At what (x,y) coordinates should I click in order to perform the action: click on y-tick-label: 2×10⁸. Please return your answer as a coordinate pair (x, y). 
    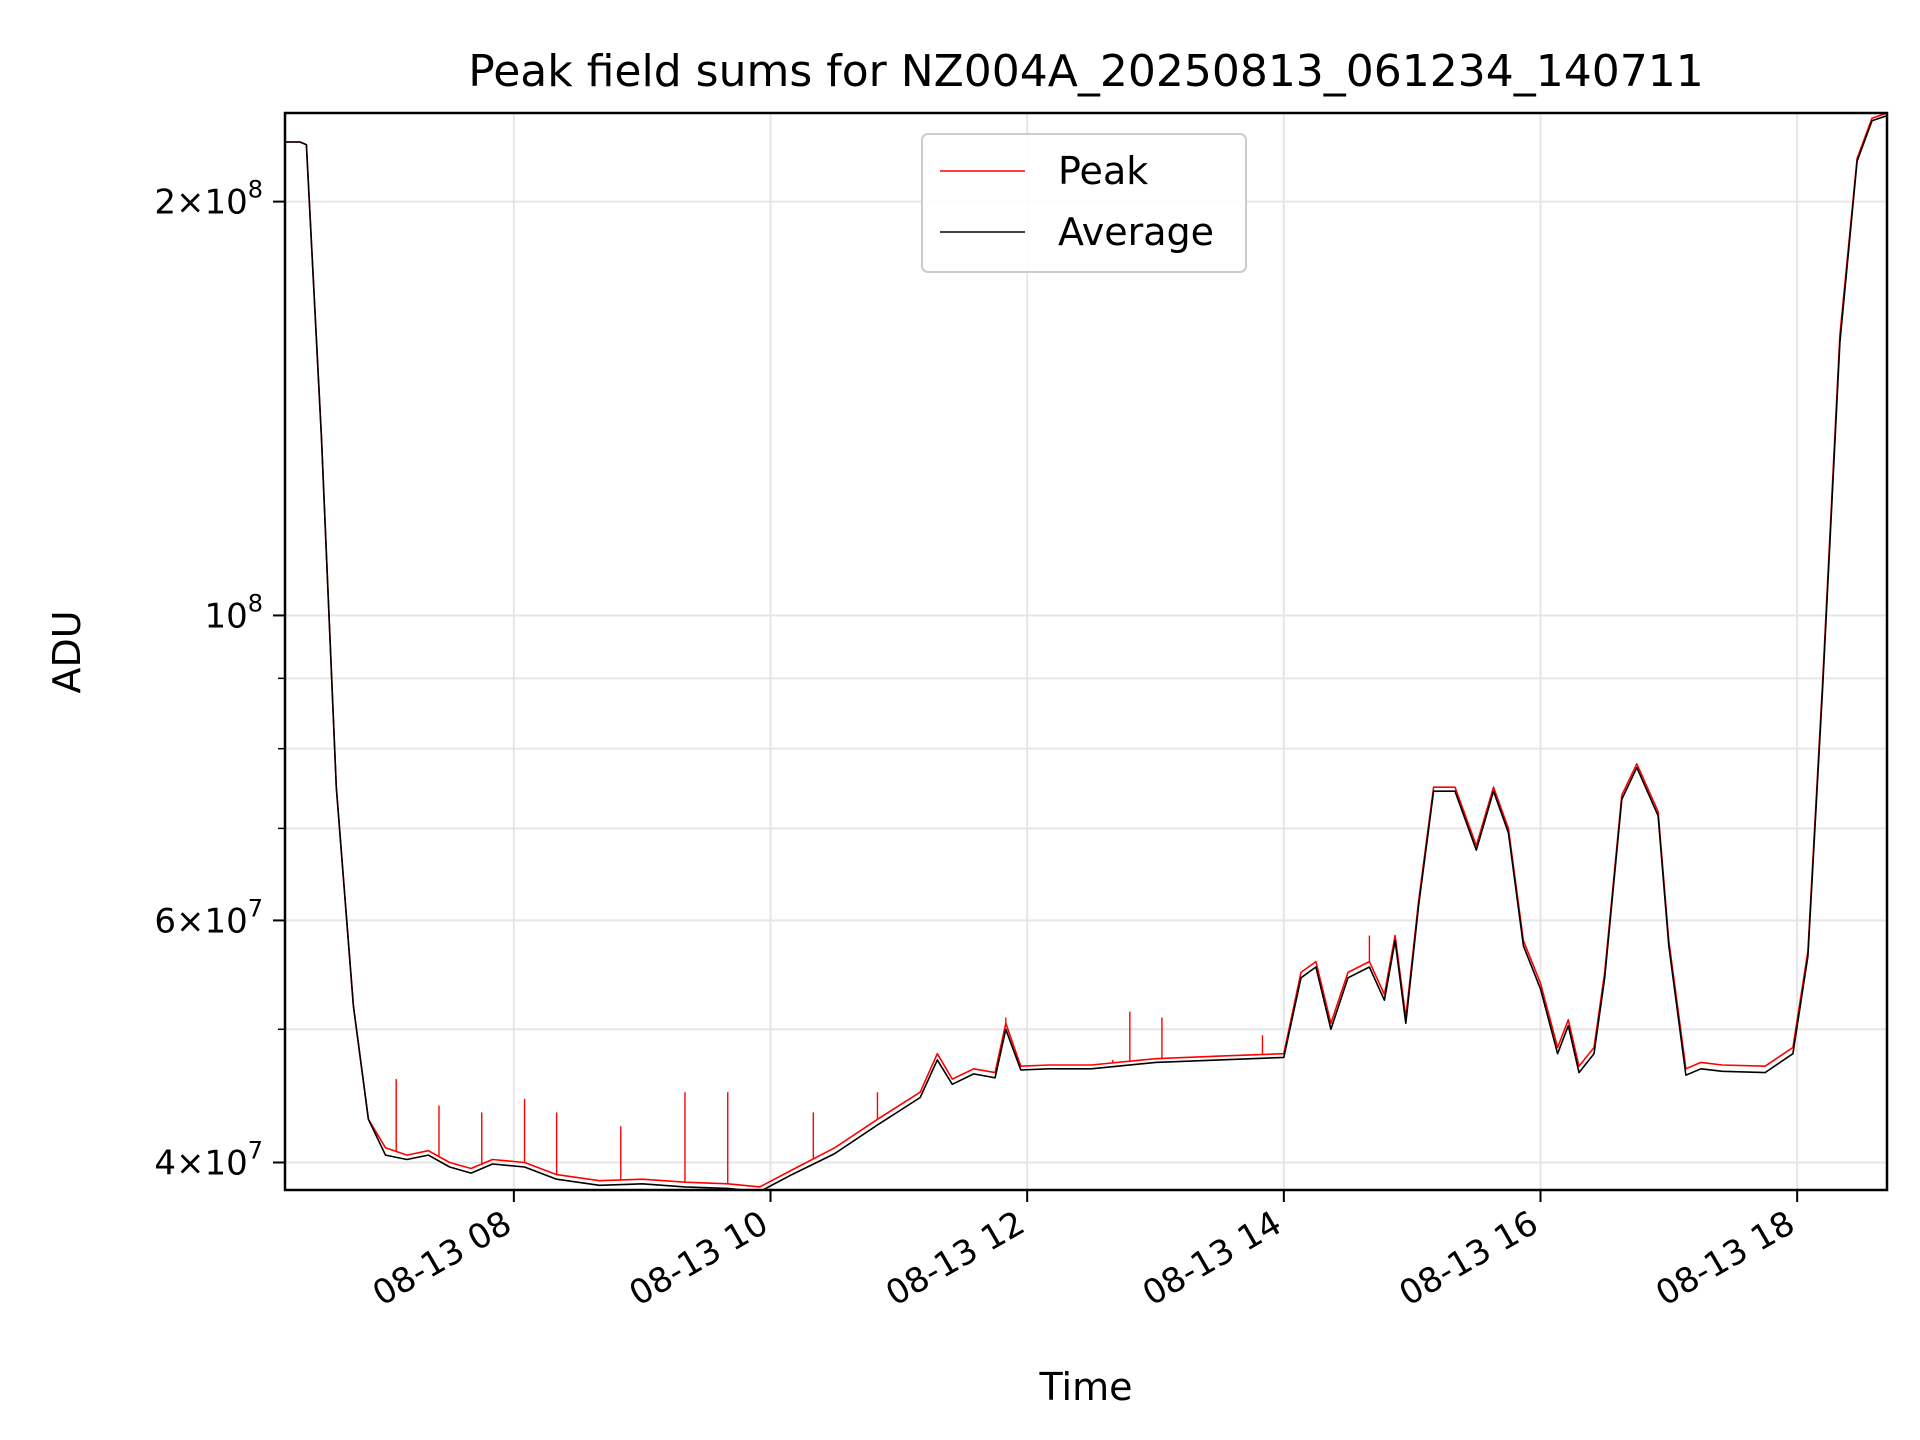
    Looking at the image, I should click on (208, 199).